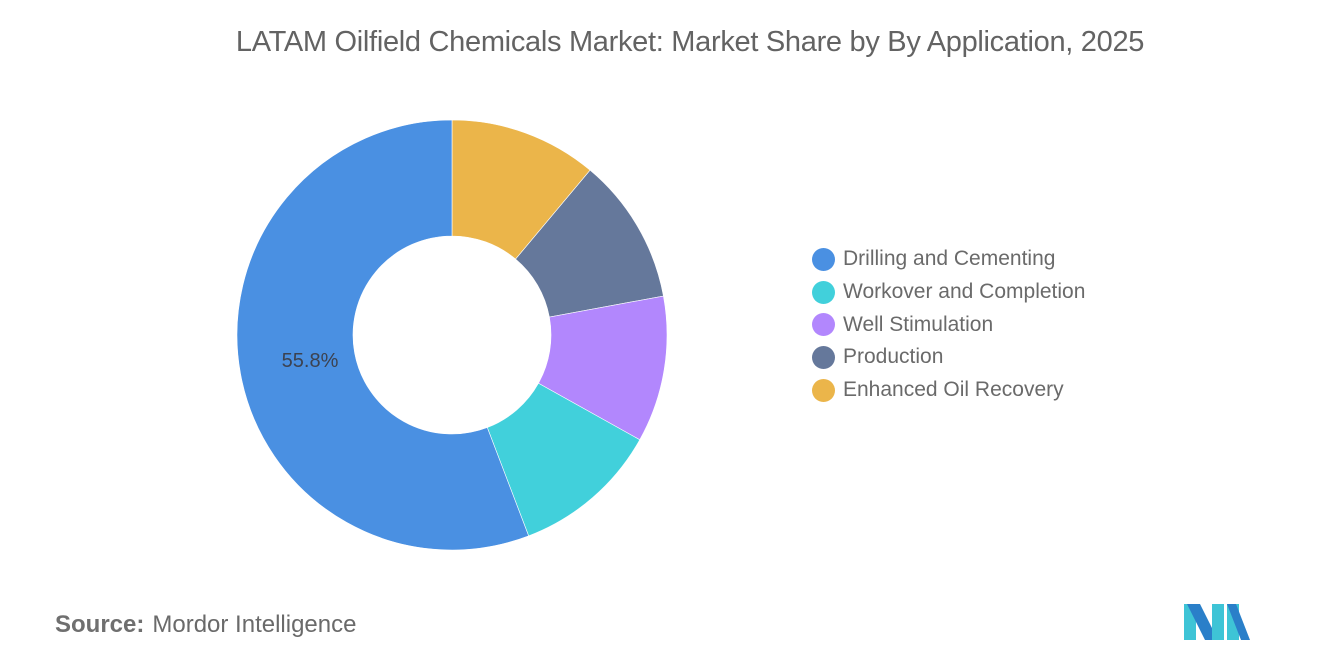 Image resolution: width=1320 pixels, height=665 pixels. What do you see at coordinates (918, 324) in the screenshot?
I see `legend-label: Well Stimulation` at bounding box center [918, 324].